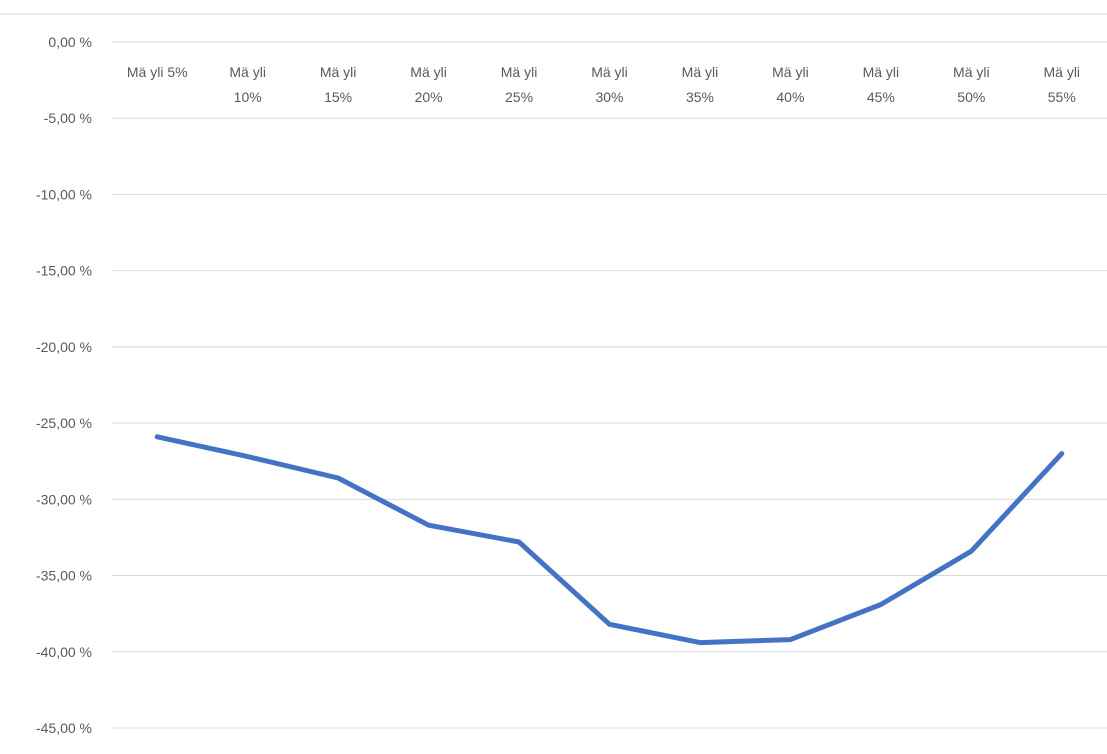 The height and width of the screenshot is (754, 1107). I want to click on x-tick-label: Mä yli 10%, so click(247, 84).